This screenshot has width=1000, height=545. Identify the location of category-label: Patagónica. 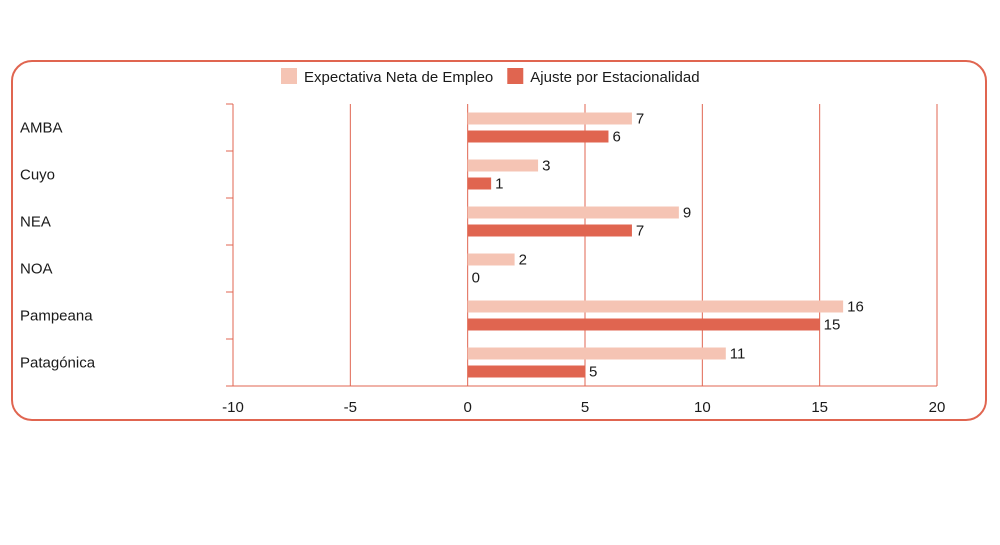
(58, 363).